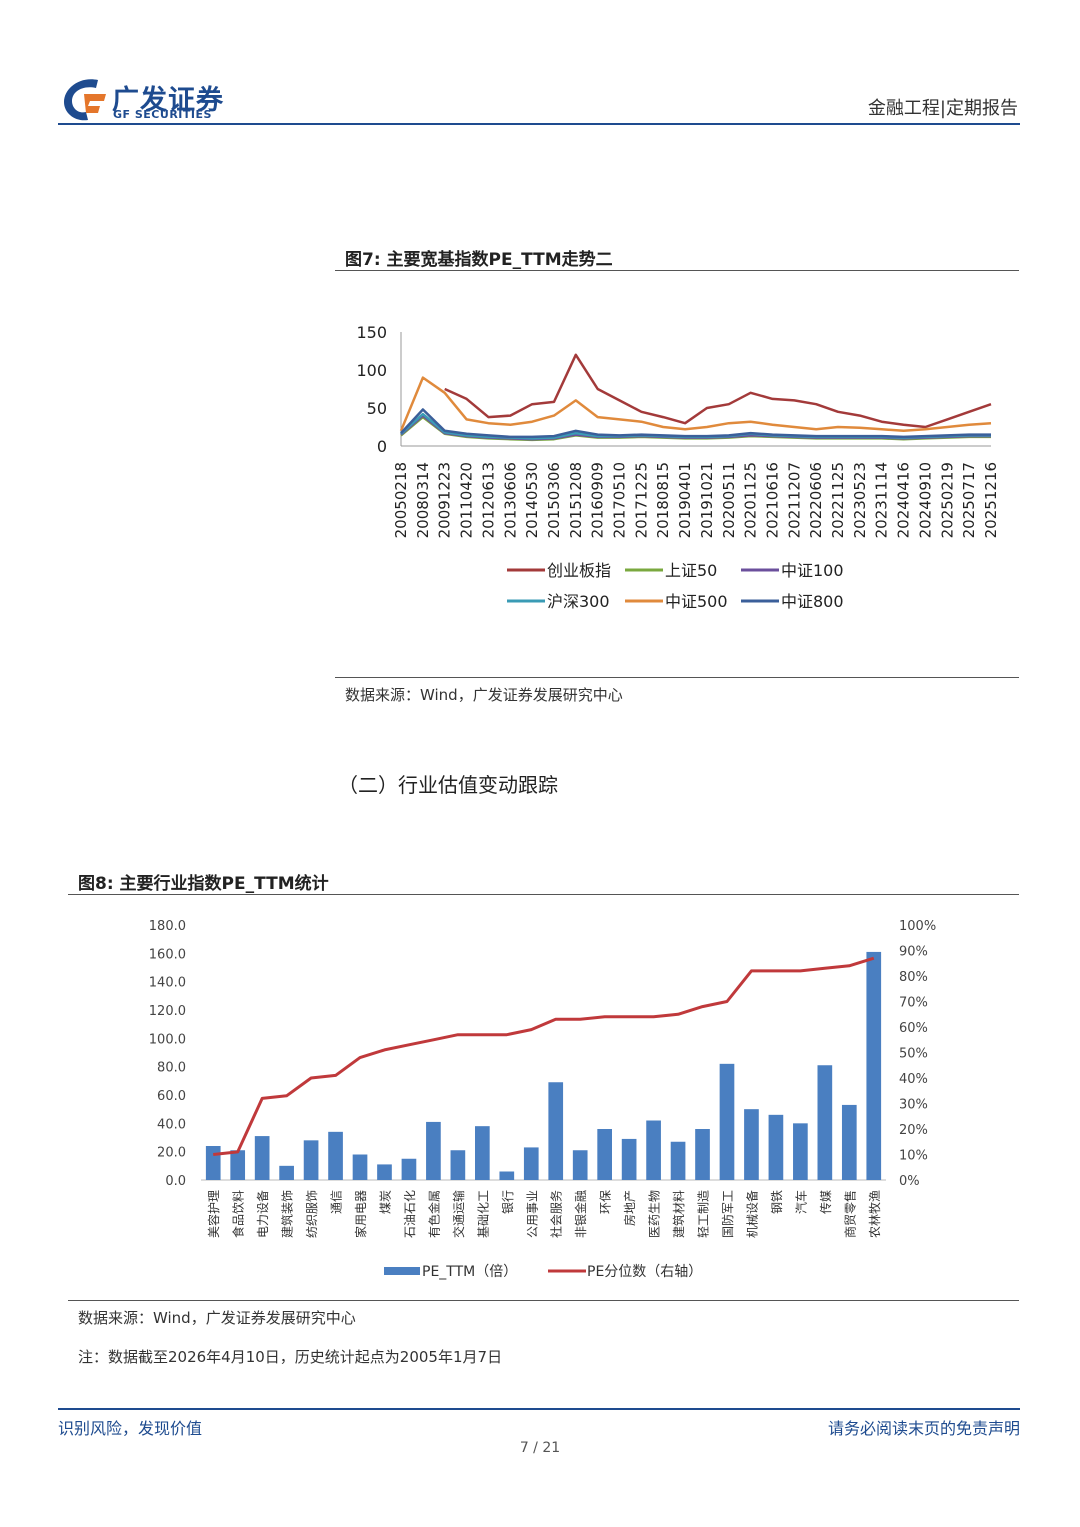  Describe the element at coordinates (469, 1272) in the screenshot. I see `legend-label-bar: PE_TTM（倍）` at that location.